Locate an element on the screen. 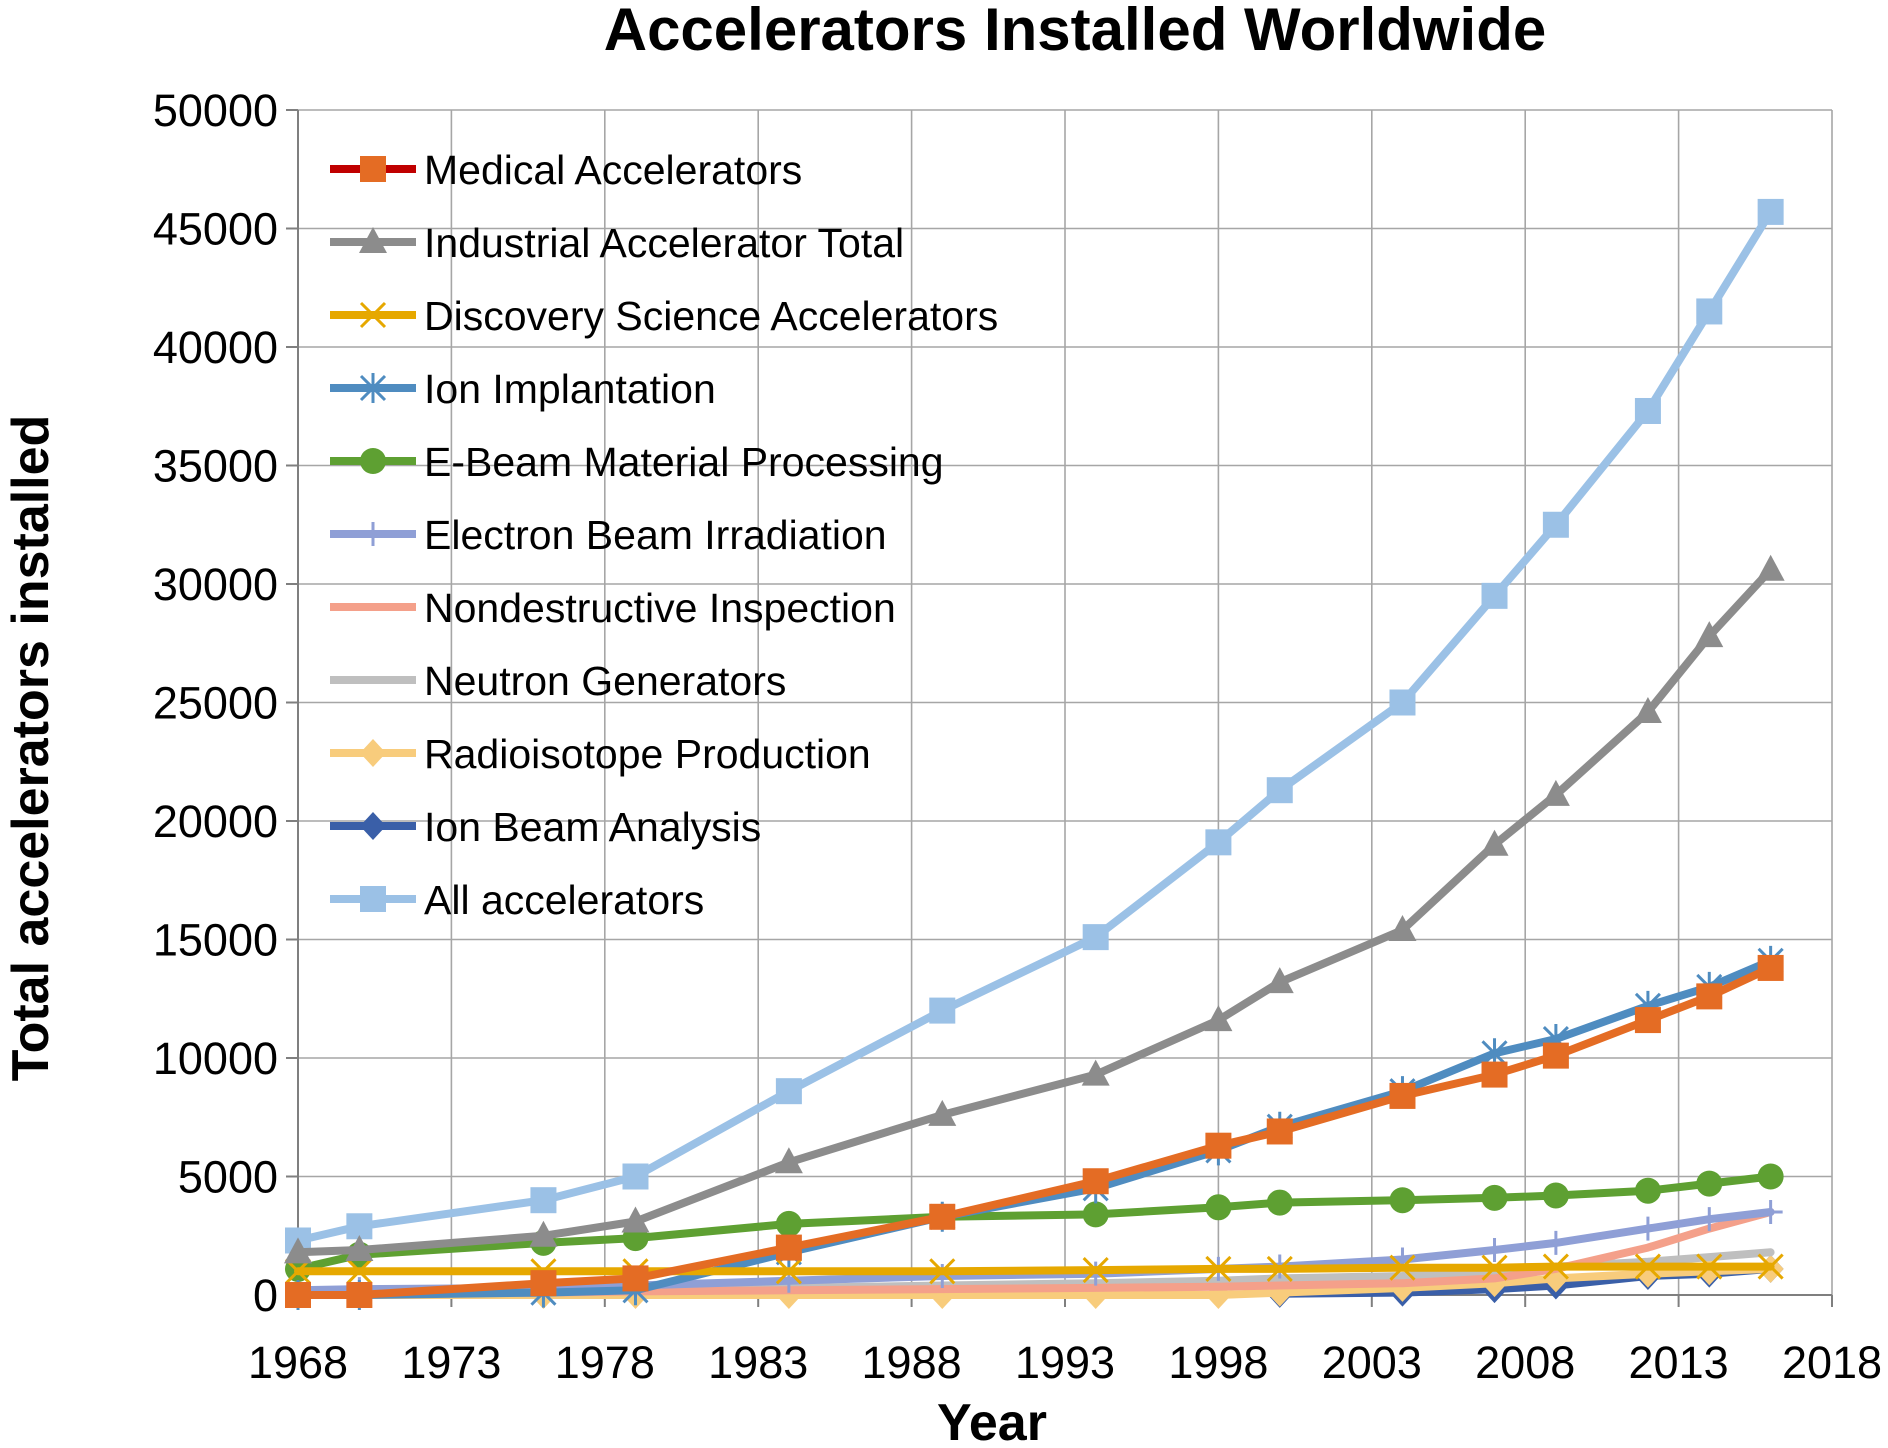 The width and height of the screenshot is (1888, 1448). legend-item-discovery-science-accelerators: Discovery Science Accelerators is located at coordinates (664, 316).